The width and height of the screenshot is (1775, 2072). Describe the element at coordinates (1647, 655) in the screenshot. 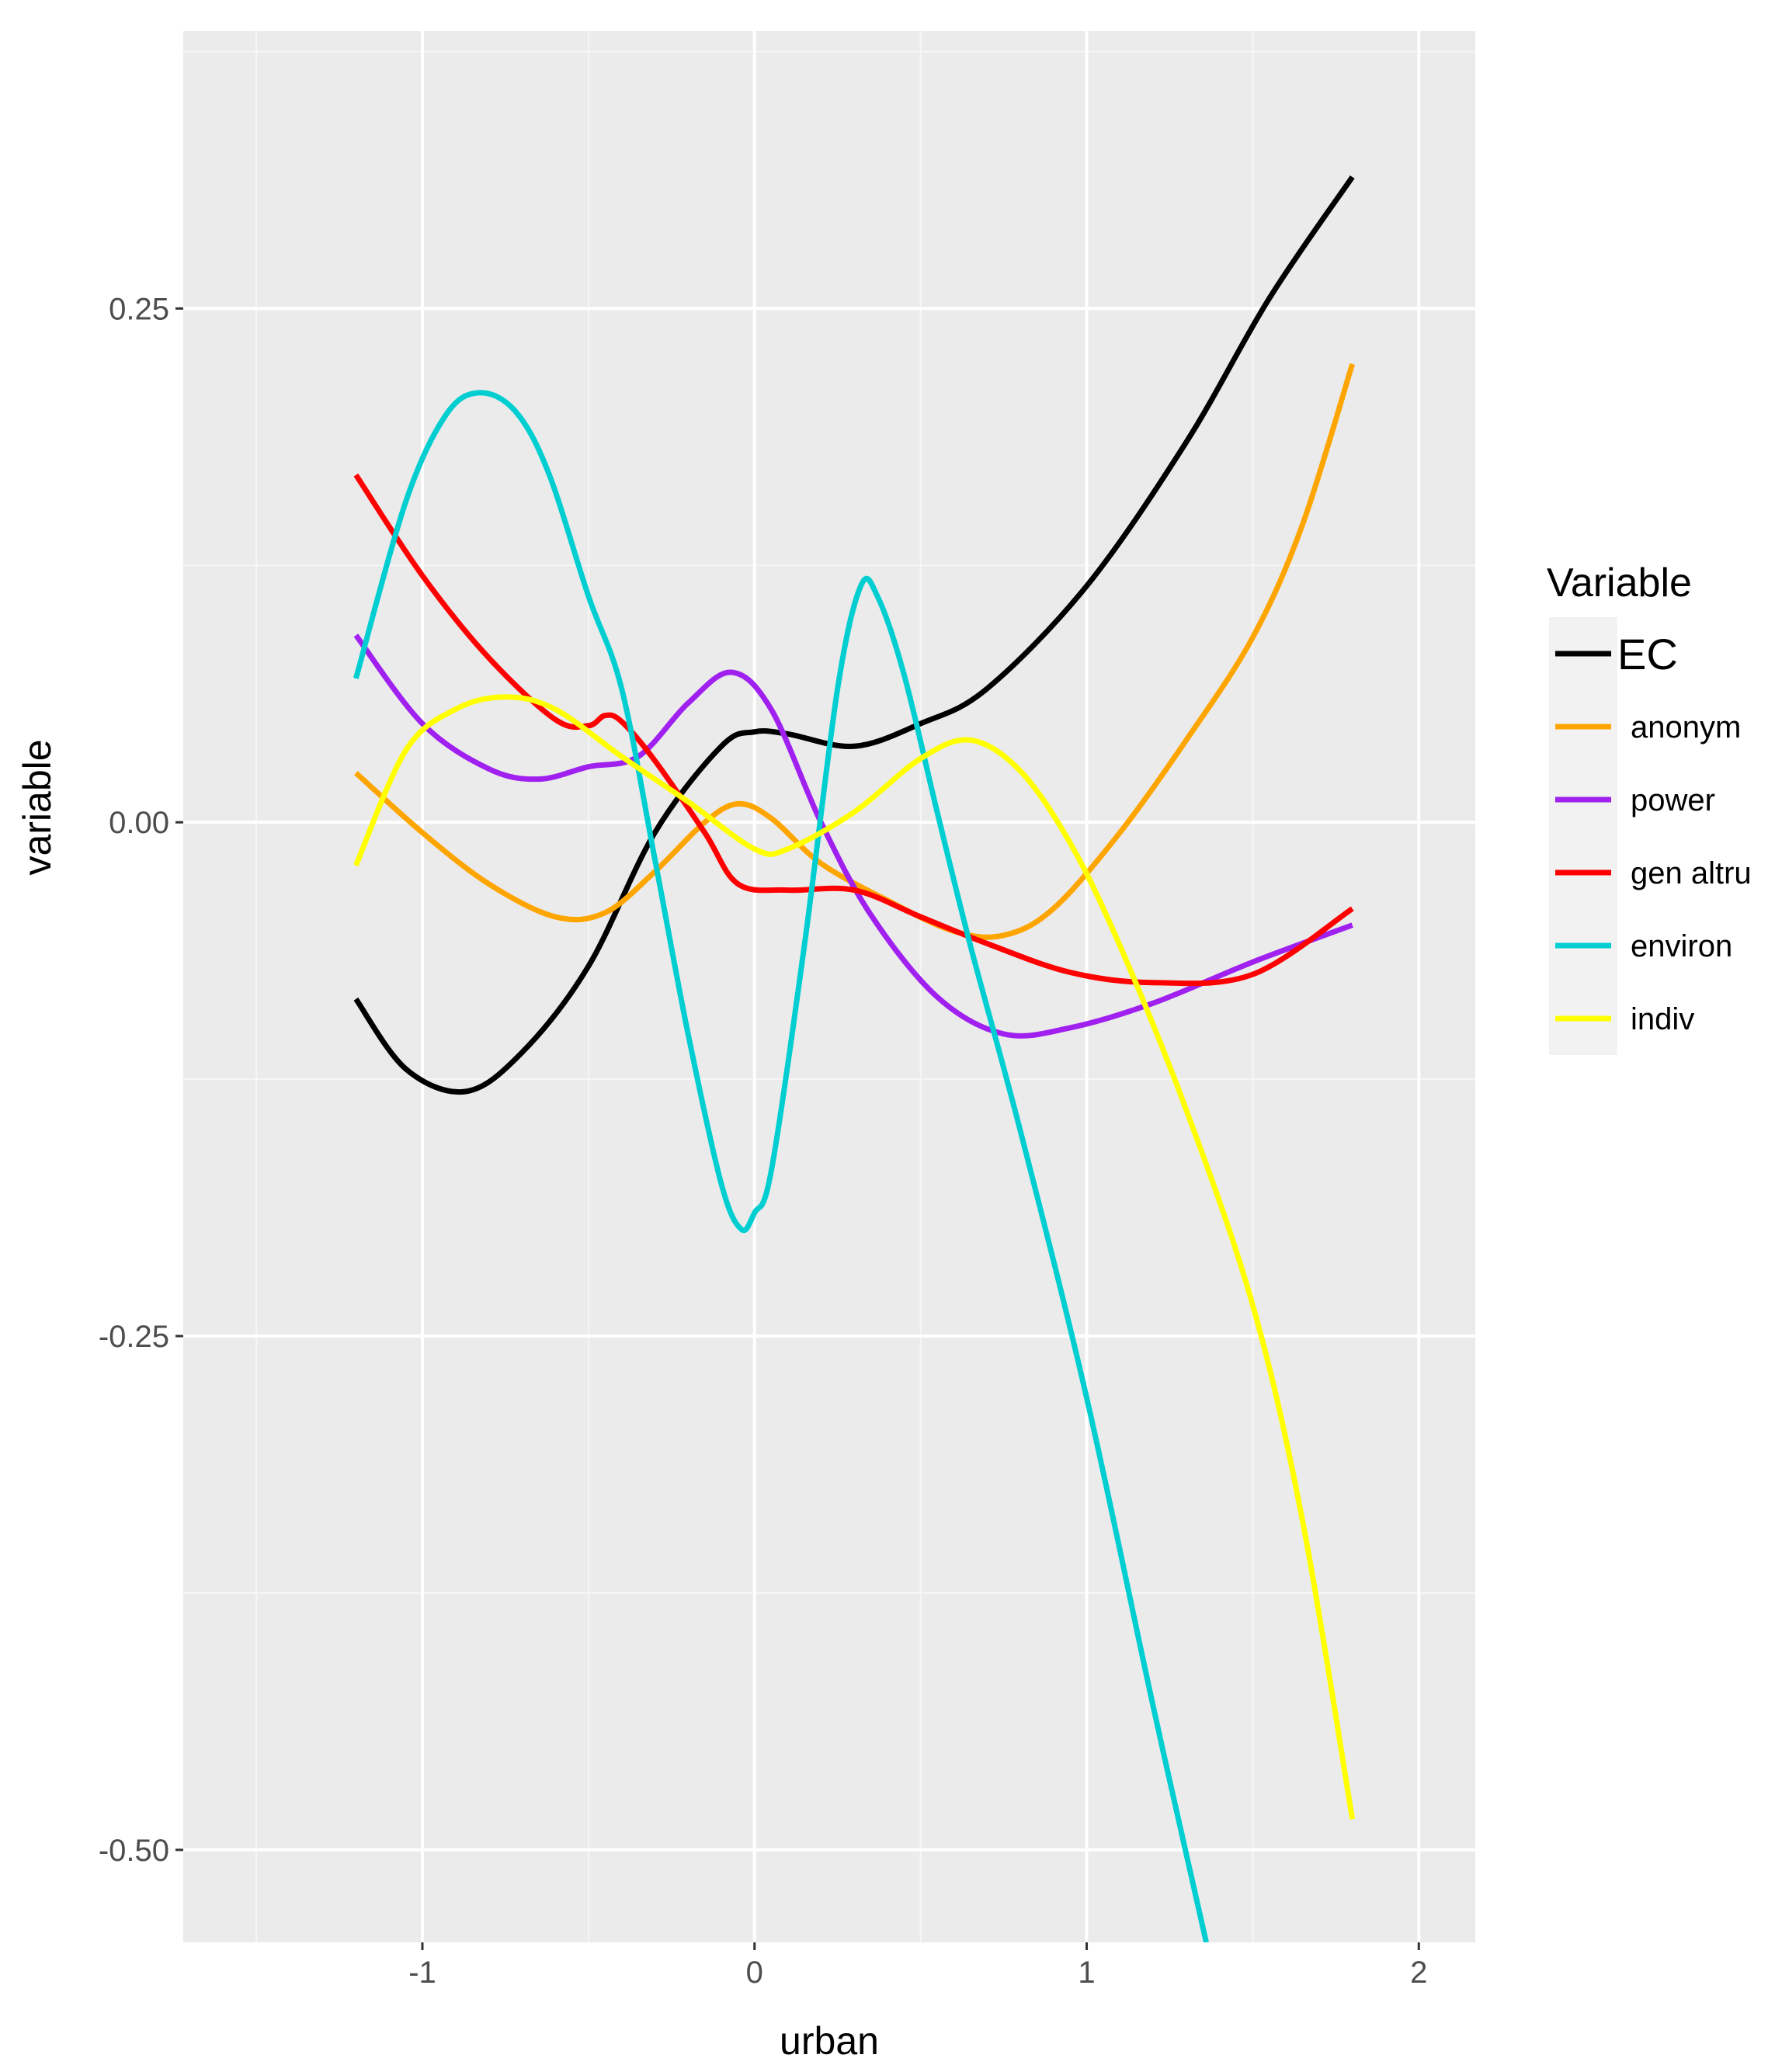

I see `legend-label-EC: EC` at that location.